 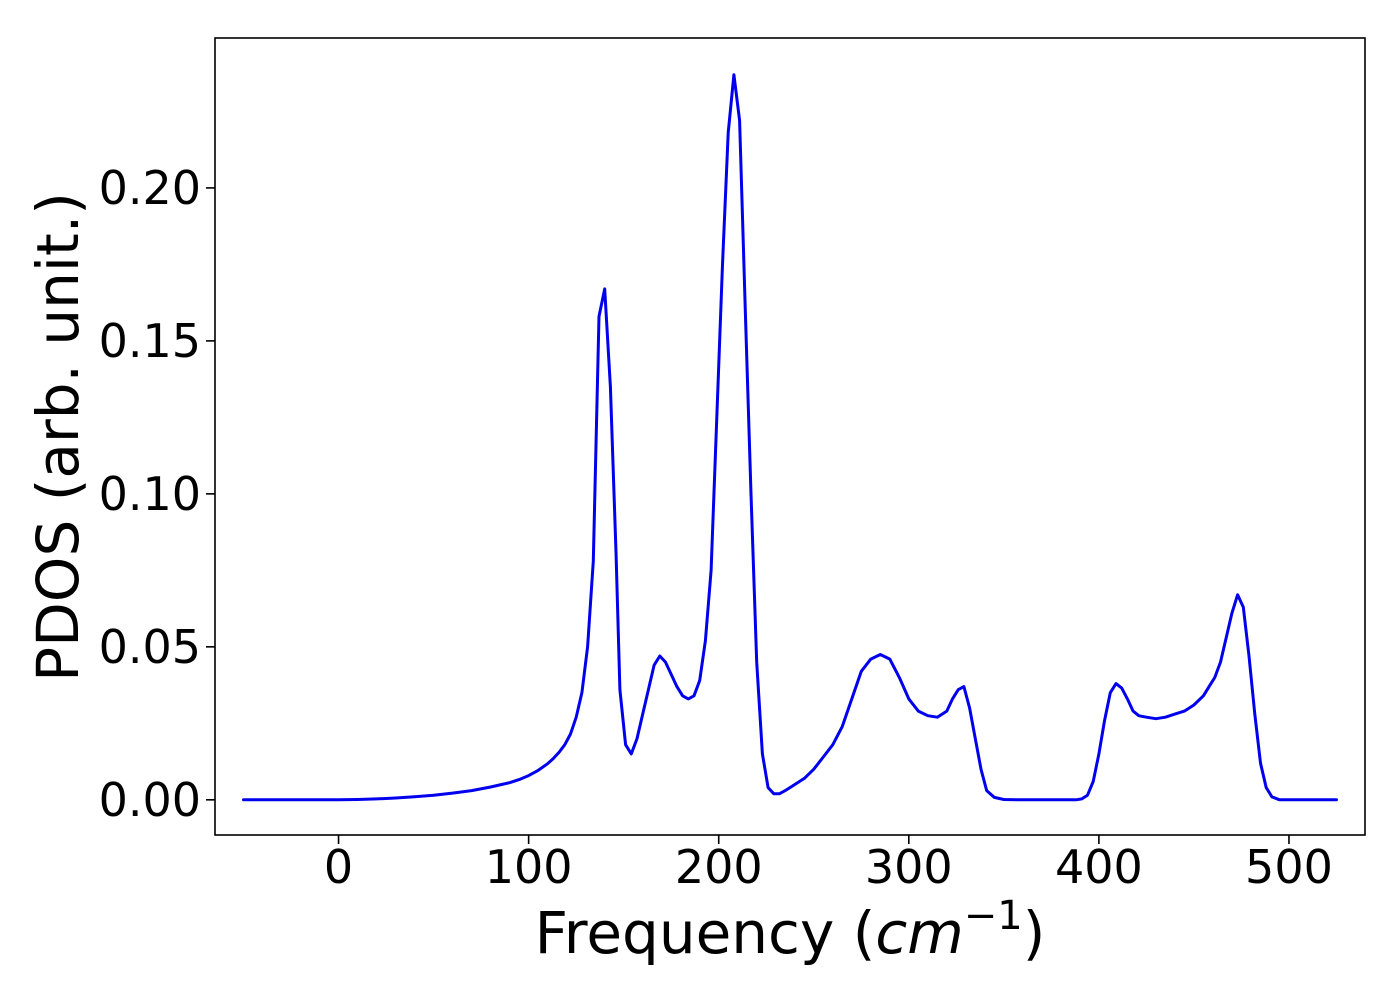 I want to click on x-axis-label-close: ), so click(x=1034, y=933).